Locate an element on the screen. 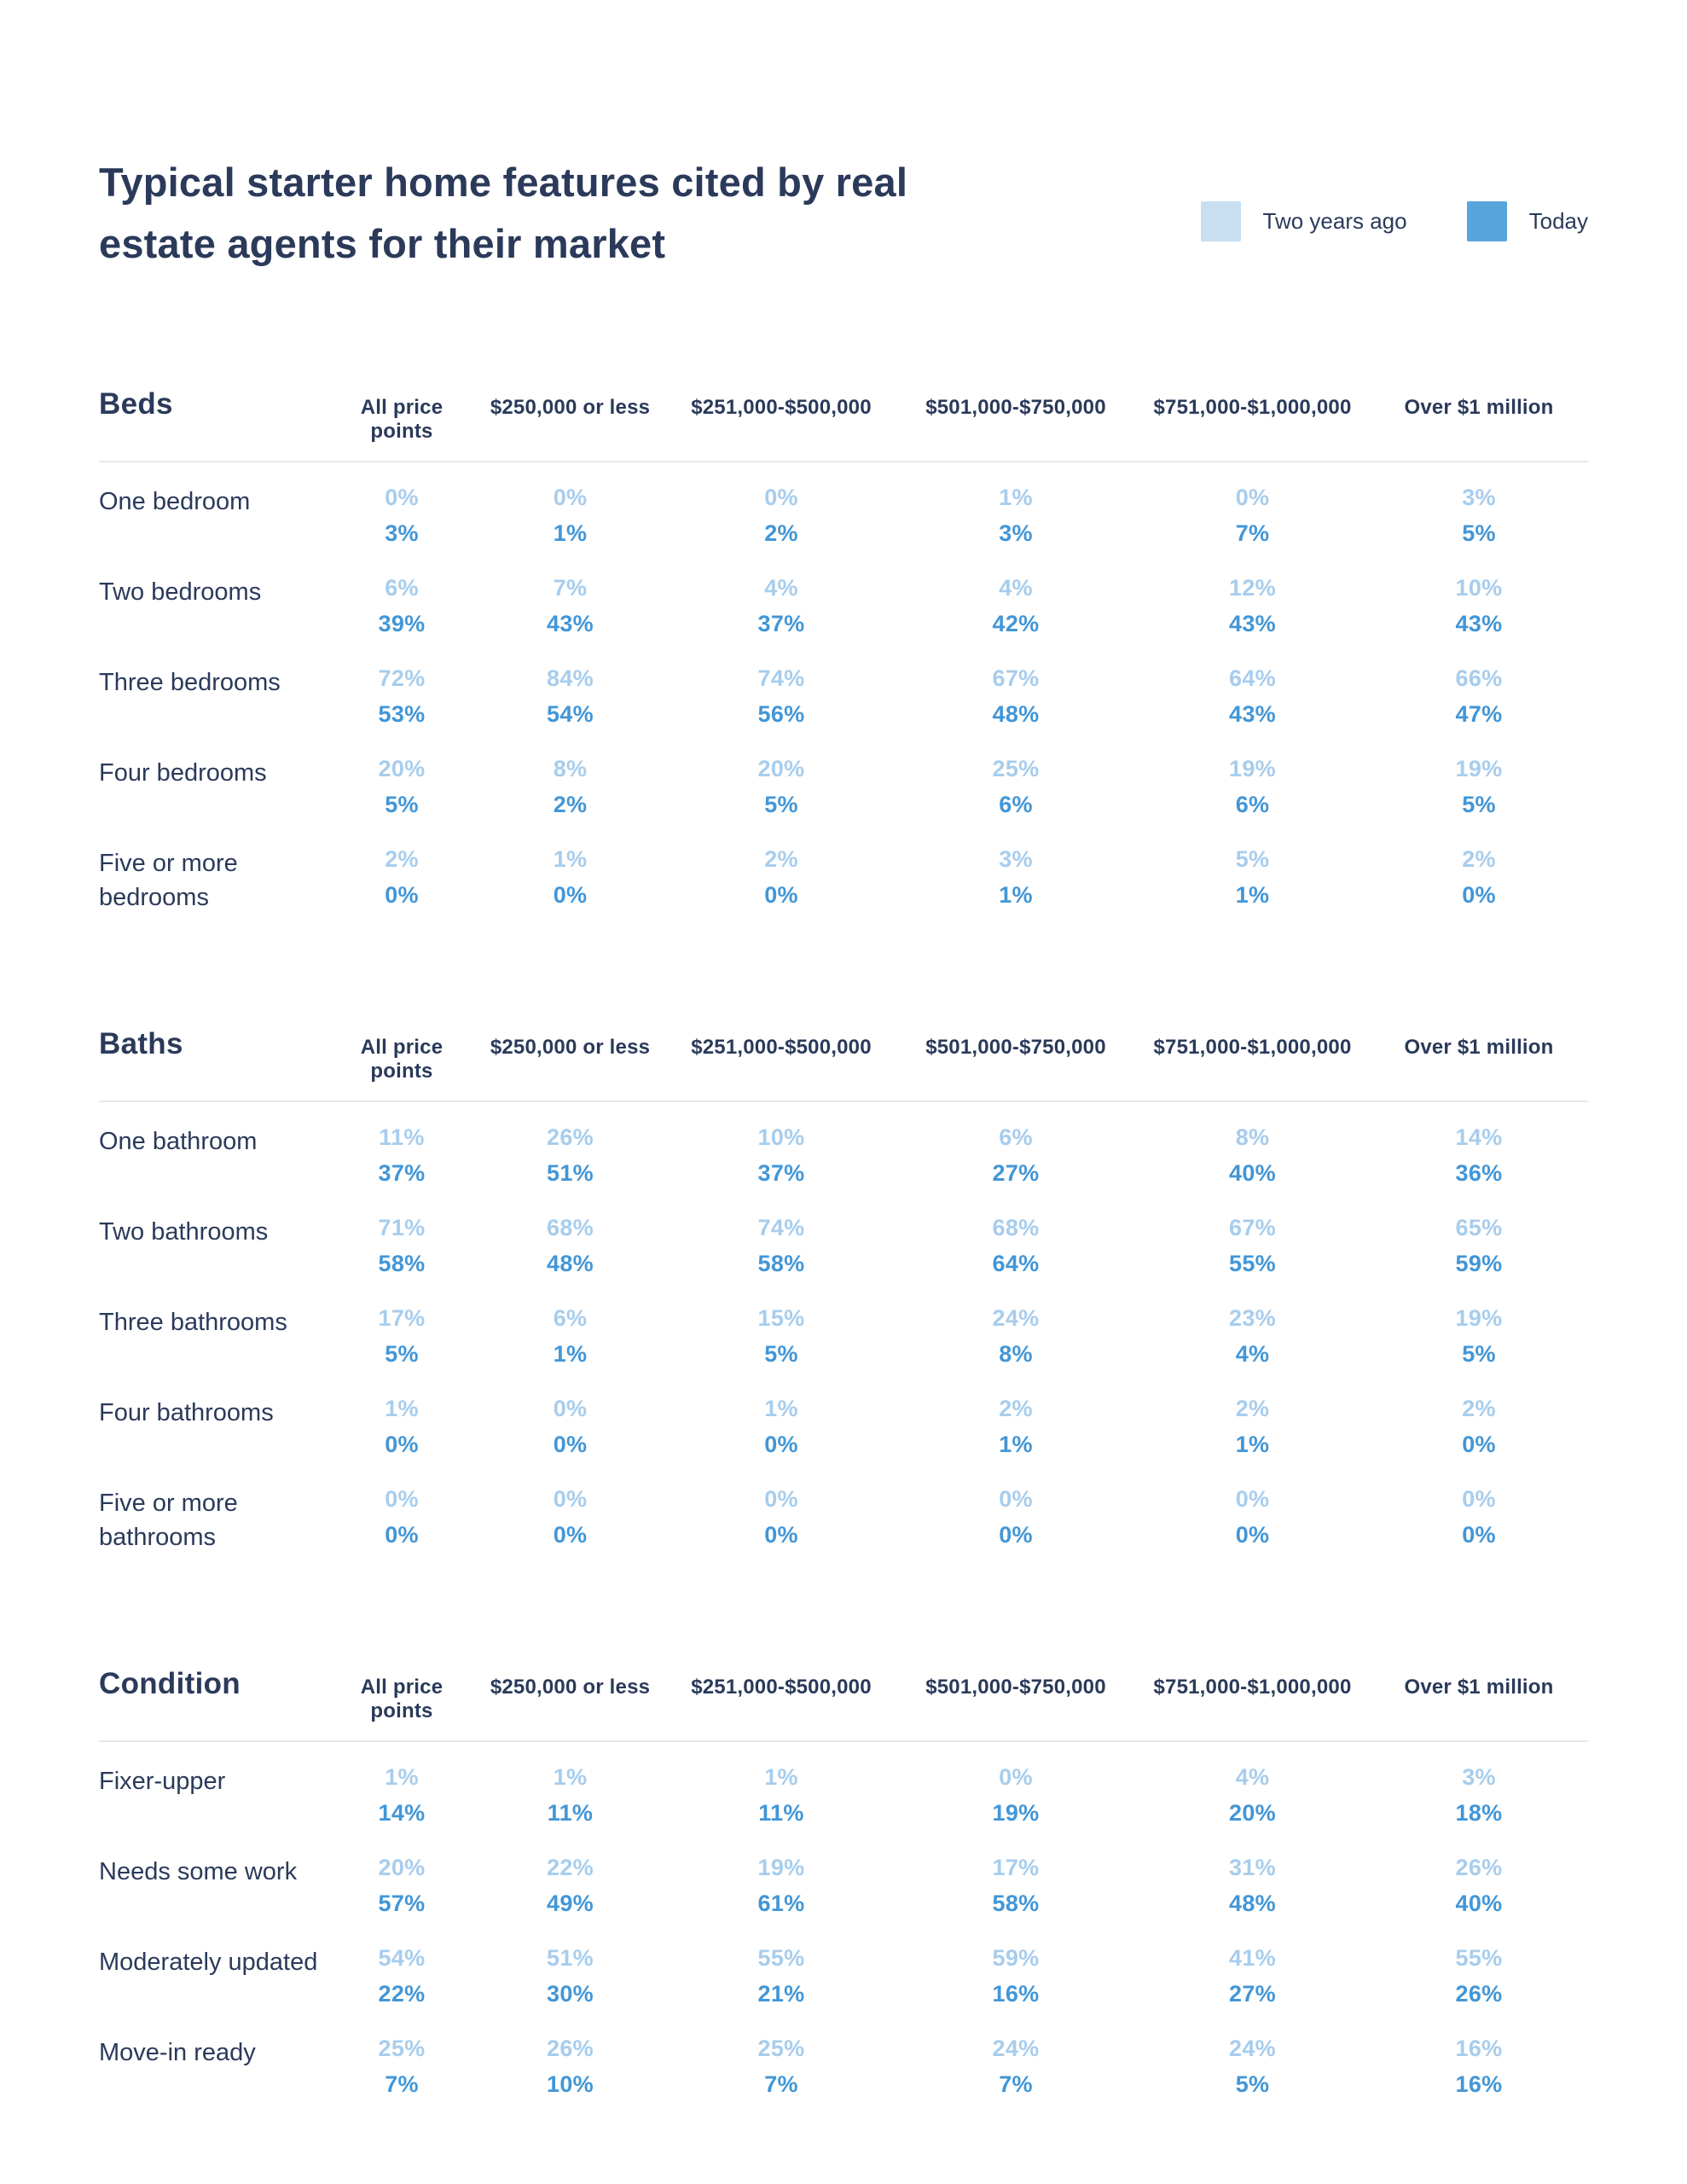 This screenshot has width=1687, height=2184. section-title: Beds is located at coordinates (136, 404).